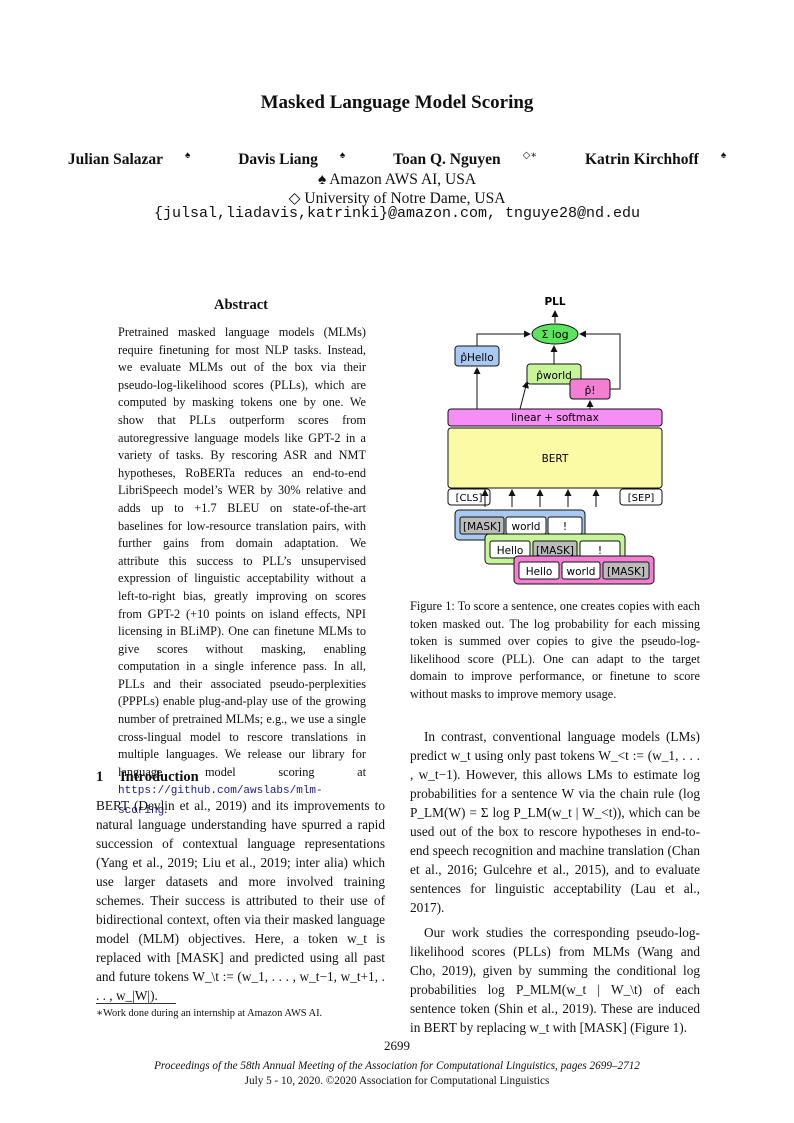 This screenshot has width=794, height=1123. I want to click on author: Davis Liang ♠, so click(292, 159).